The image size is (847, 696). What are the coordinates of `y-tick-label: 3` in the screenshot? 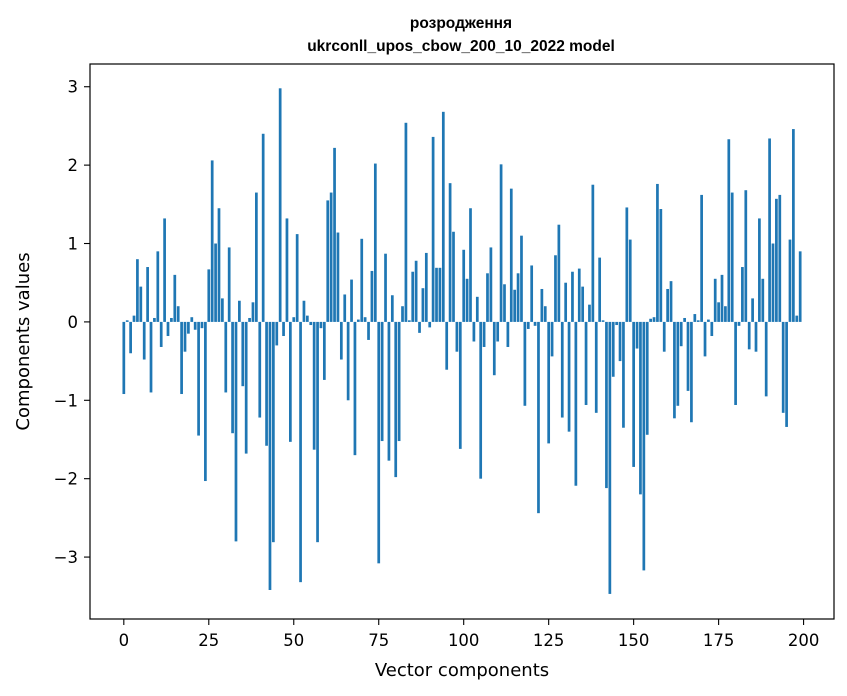 It's located at (73, 87).